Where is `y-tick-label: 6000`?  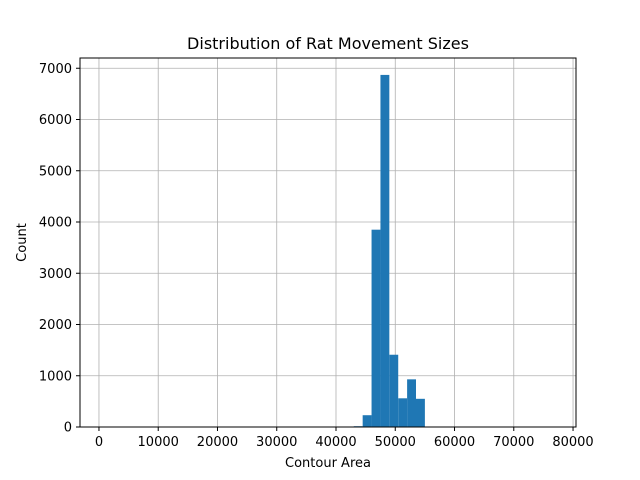 y-tick-label: 6000 is located at coordinates (55, 120).